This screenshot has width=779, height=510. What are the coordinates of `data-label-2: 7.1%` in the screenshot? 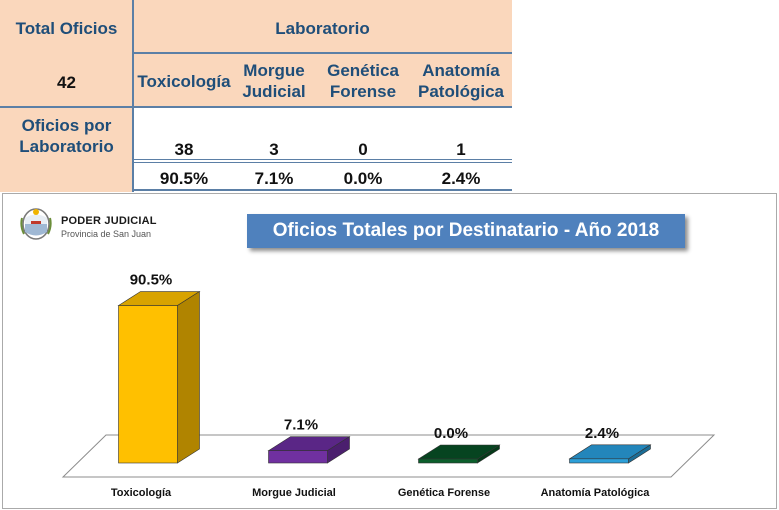 It's located at (301, 425).